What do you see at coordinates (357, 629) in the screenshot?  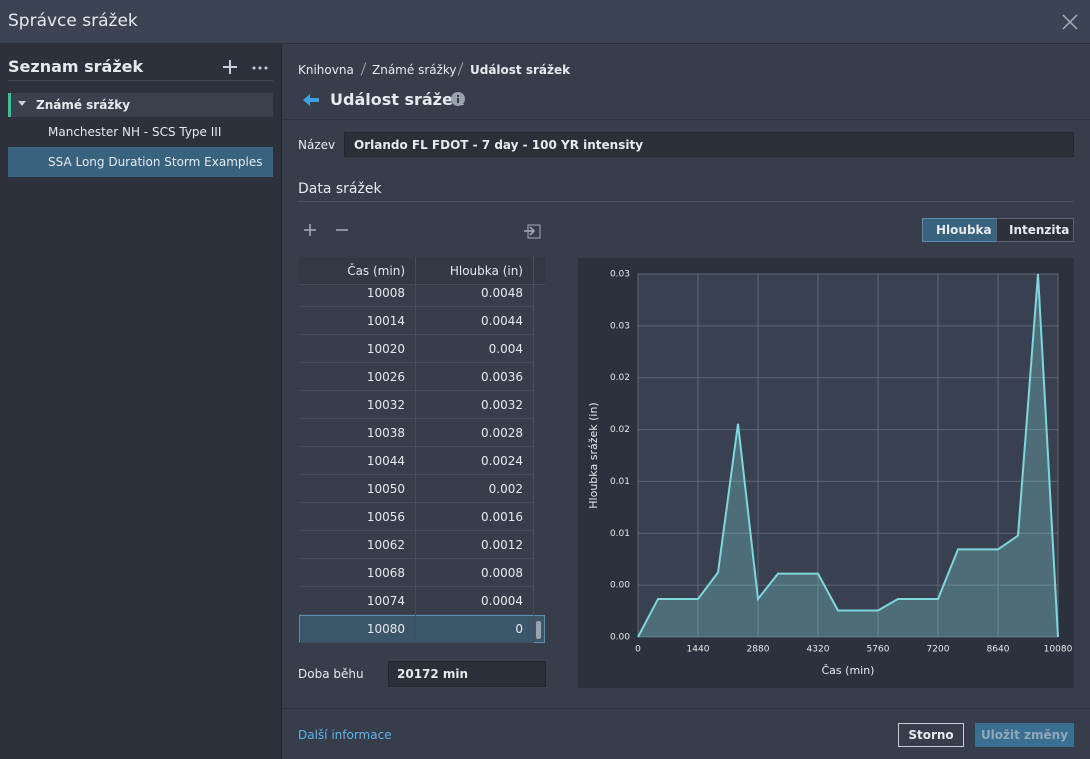 I see `table-cell: 10080` at bounding box center [357, 629].